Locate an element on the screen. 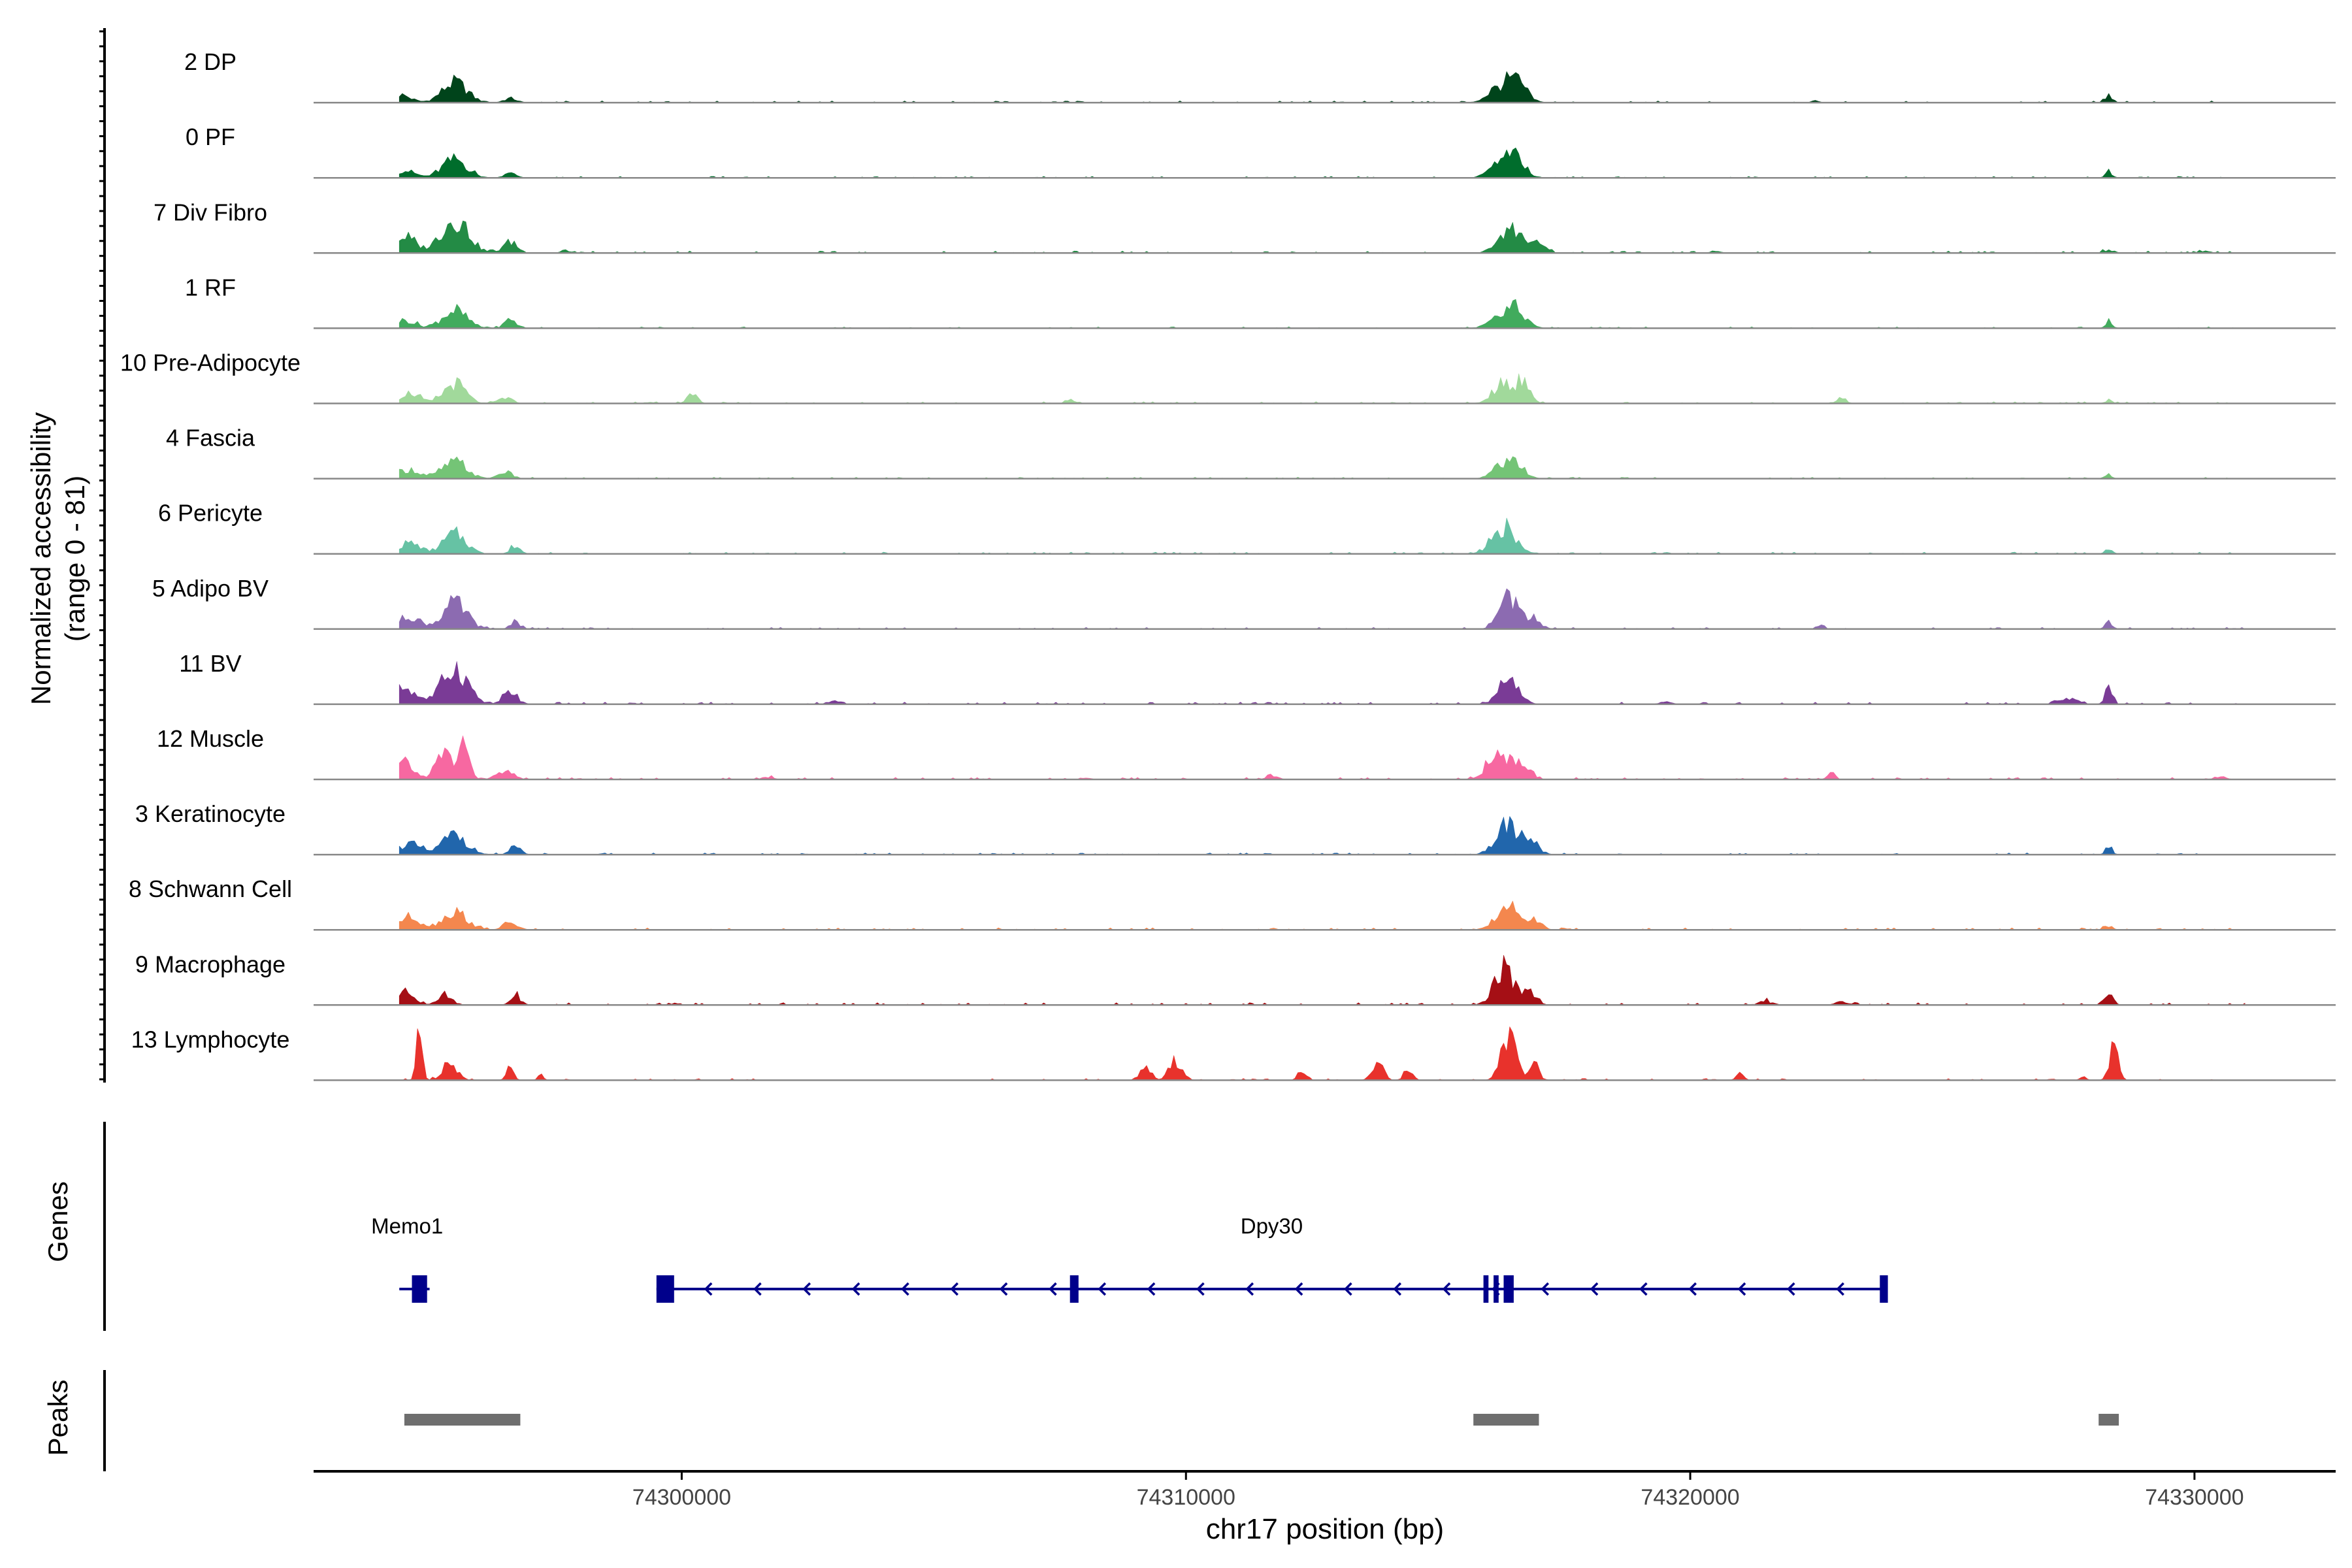  y-axis-title-line1: Normalized accessibility is located at coordinates (40, 558).